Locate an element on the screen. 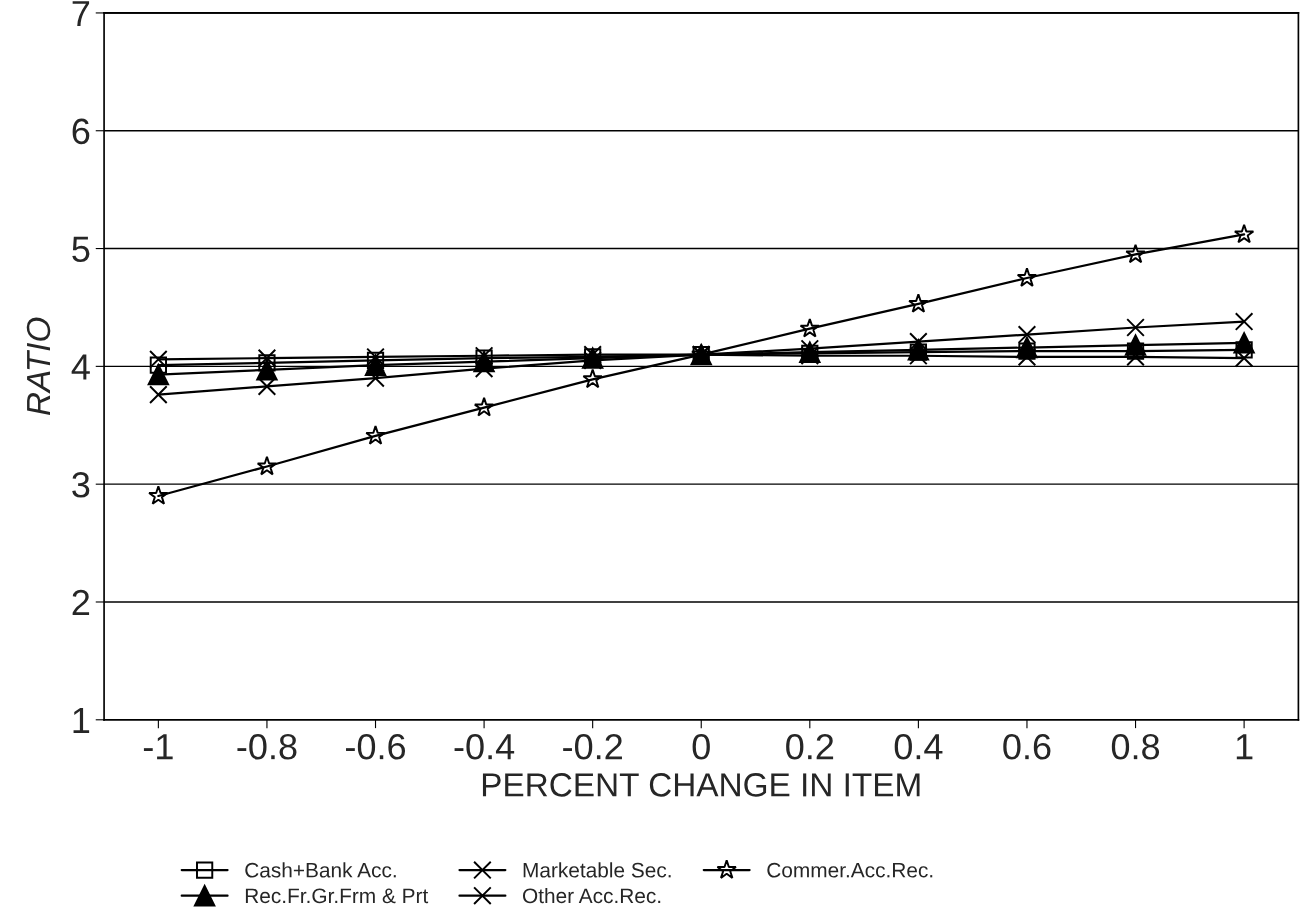 This screenshot has height=924, width=1301. x-tick-label: 0.4 is located at coordinates (918, 746).